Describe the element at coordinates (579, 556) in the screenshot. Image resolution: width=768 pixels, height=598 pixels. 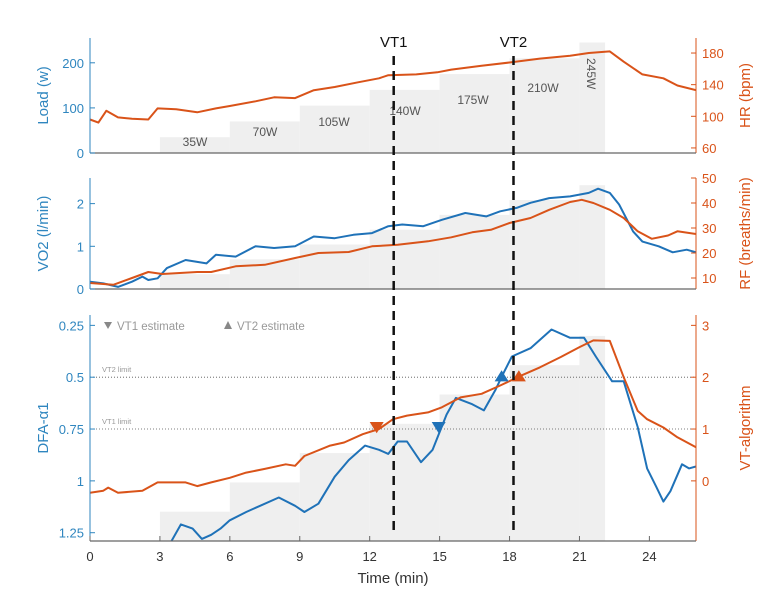
I see `x-tick-label: 21` at that location.